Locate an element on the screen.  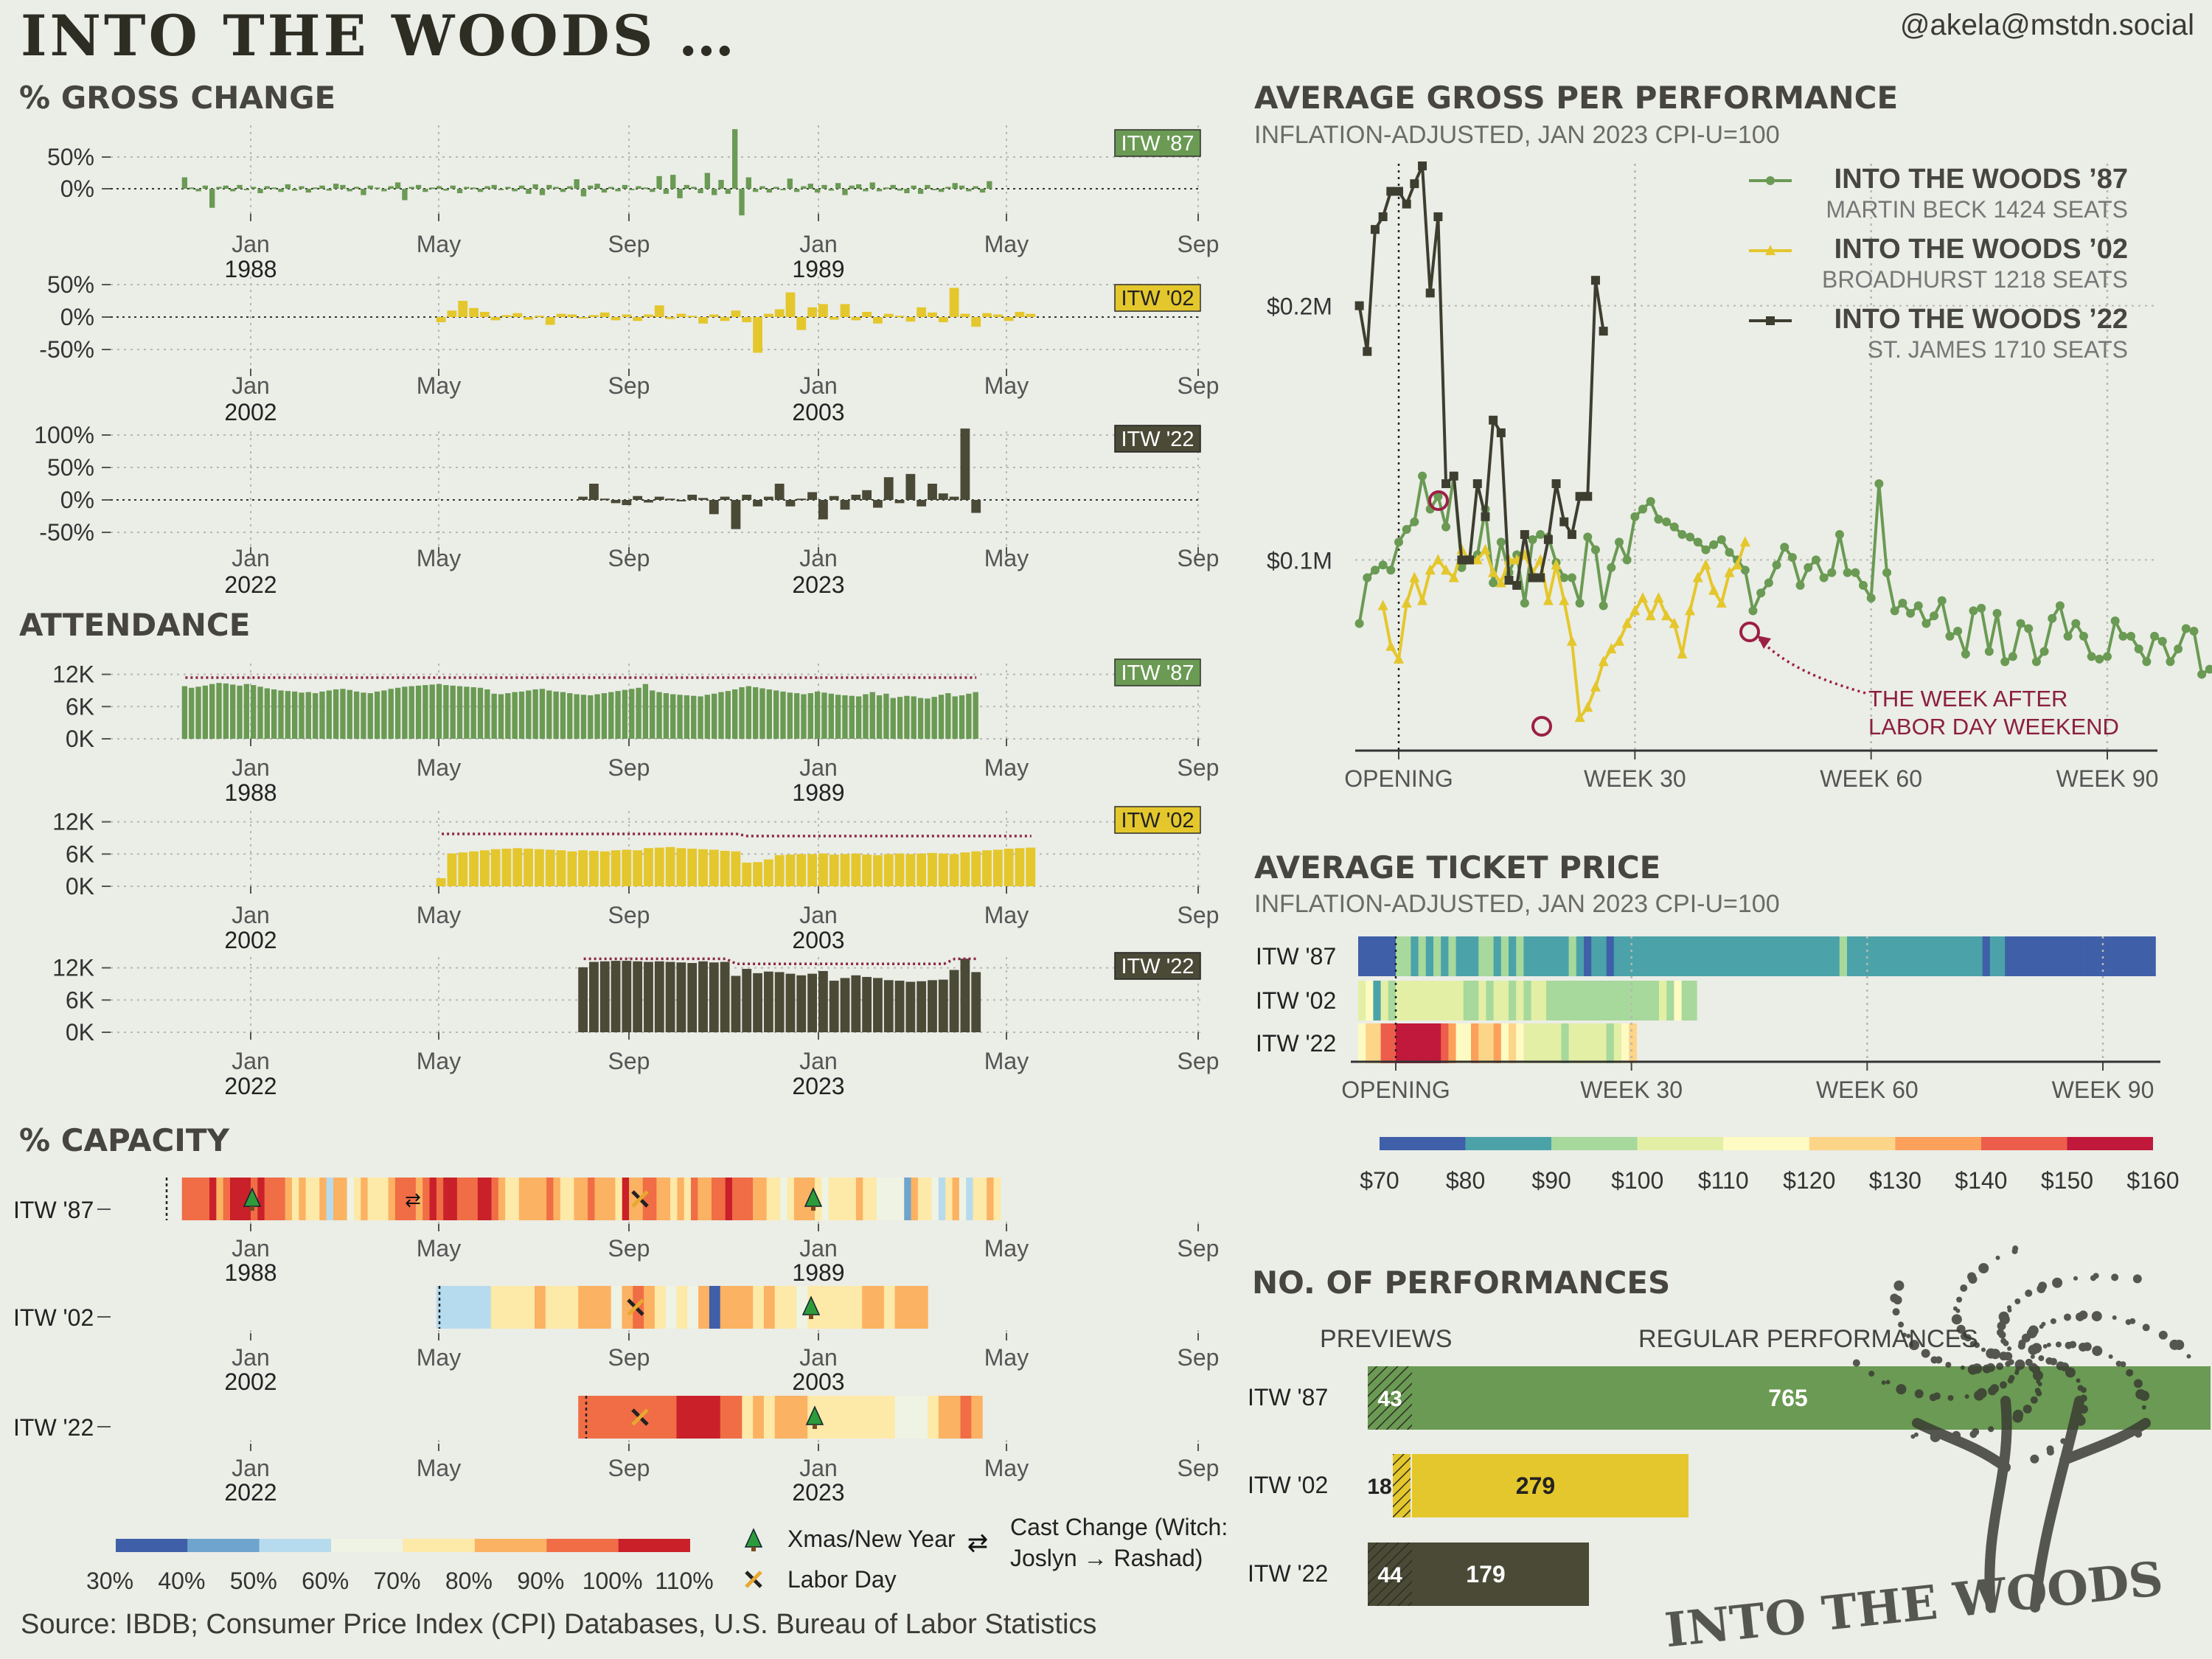
ticket-legend-tick: $90 is located at coordinates (1551, 1180).